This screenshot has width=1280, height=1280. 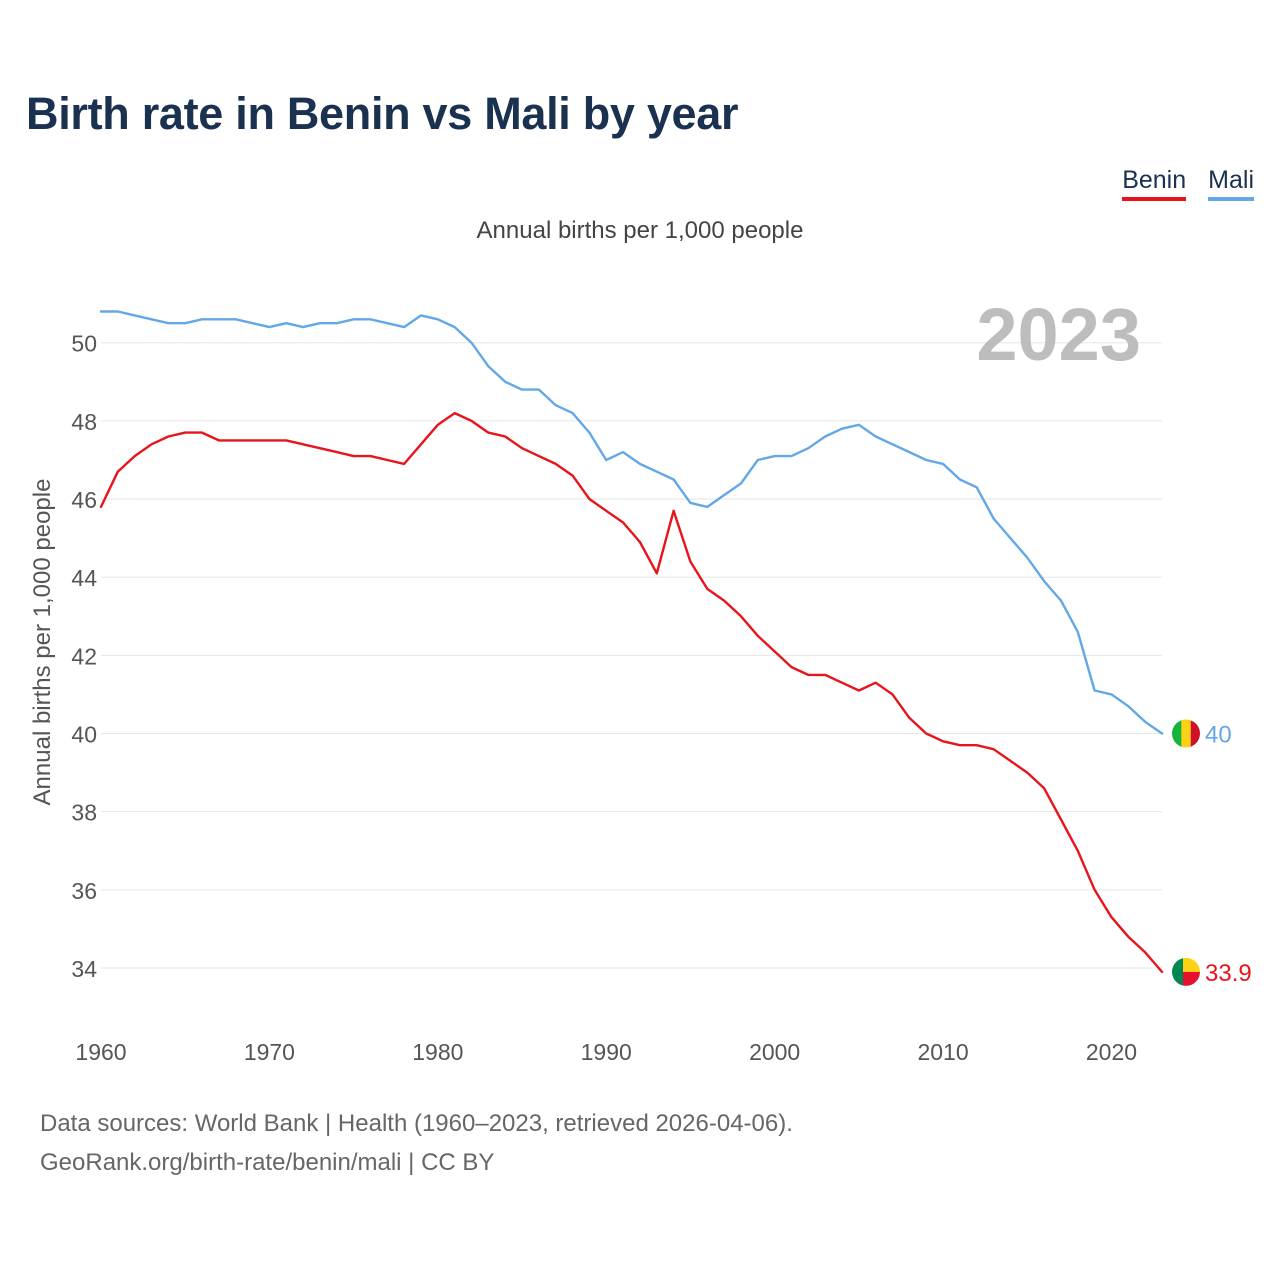 What do you see at coordinates (382, 113) in the screenshot?
I see `chart-title: Birth rate in Benin vs Mali by year` at bounding box center [382, 113].